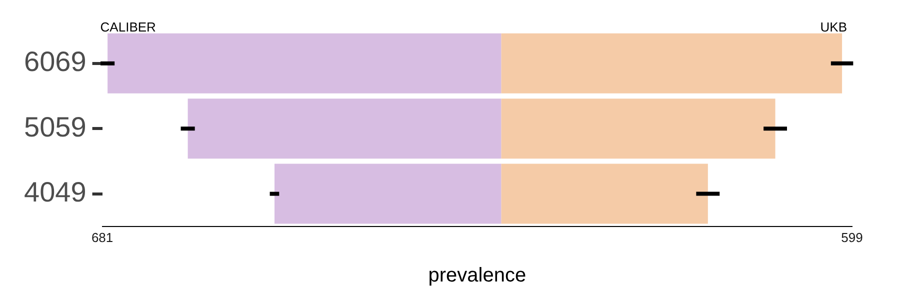  I want to click on x-tick-label: 599, so click(852, 237).